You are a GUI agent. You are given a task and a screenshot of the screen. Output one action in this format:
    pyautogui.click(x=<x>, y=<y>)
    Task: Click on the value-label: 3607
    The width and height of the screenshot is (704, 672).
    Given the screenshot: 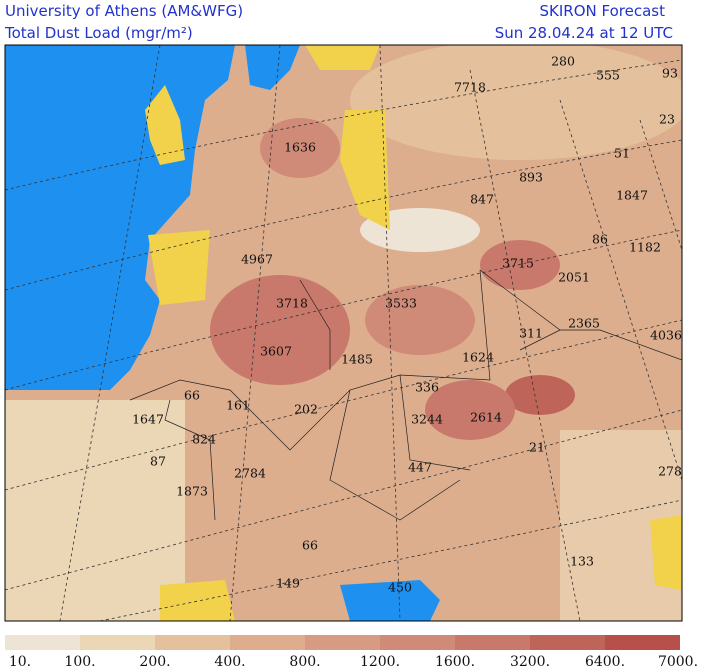 What is the action you would take?
    pyautogui.click(x=276, y=351)
    